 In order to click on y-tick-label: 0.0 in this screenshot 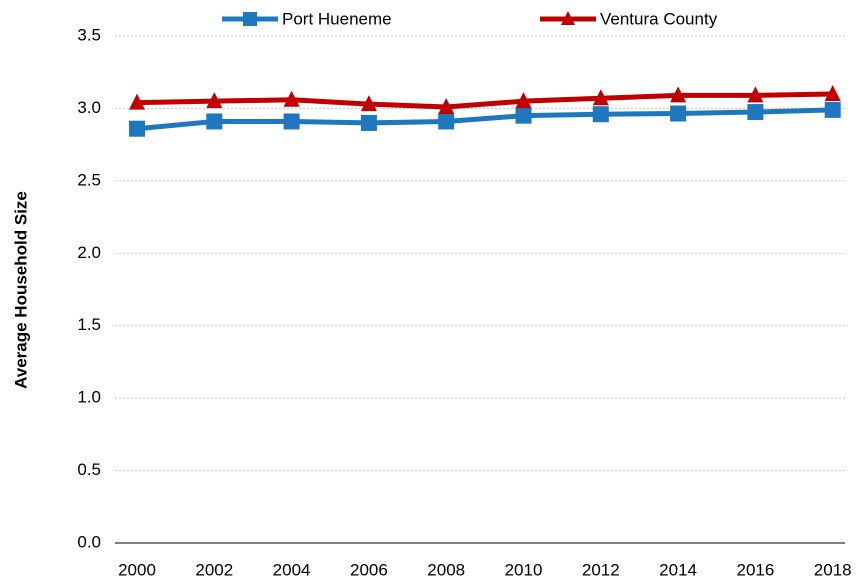, I will do `click(89, 541)`.